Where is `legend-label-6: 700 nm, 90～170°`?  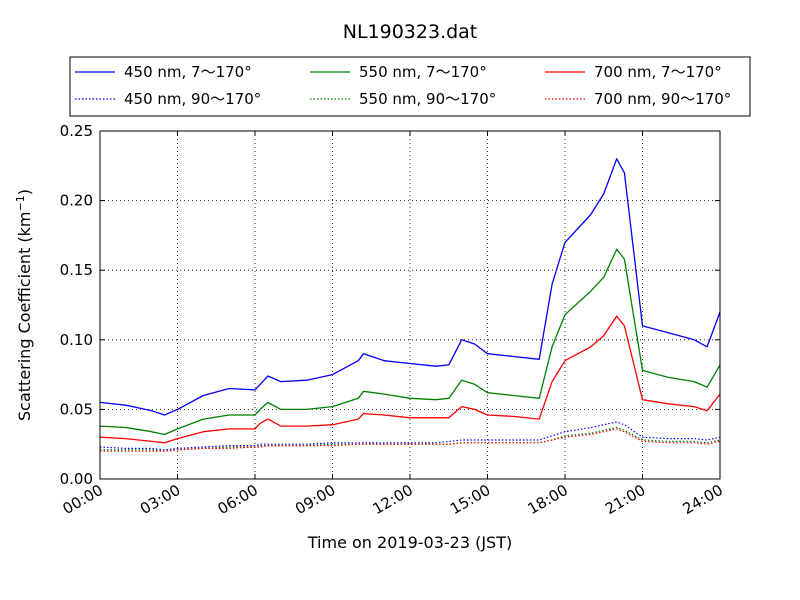 legend-label-6: 700 nm, 90～170° is located at coordinates (662, 99).